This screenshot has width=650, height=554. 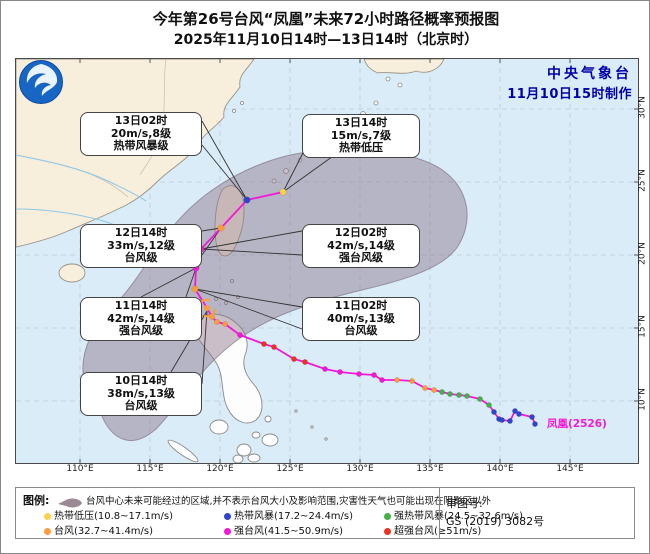 I want to click on hainan-island, so click(x=72, y=273).